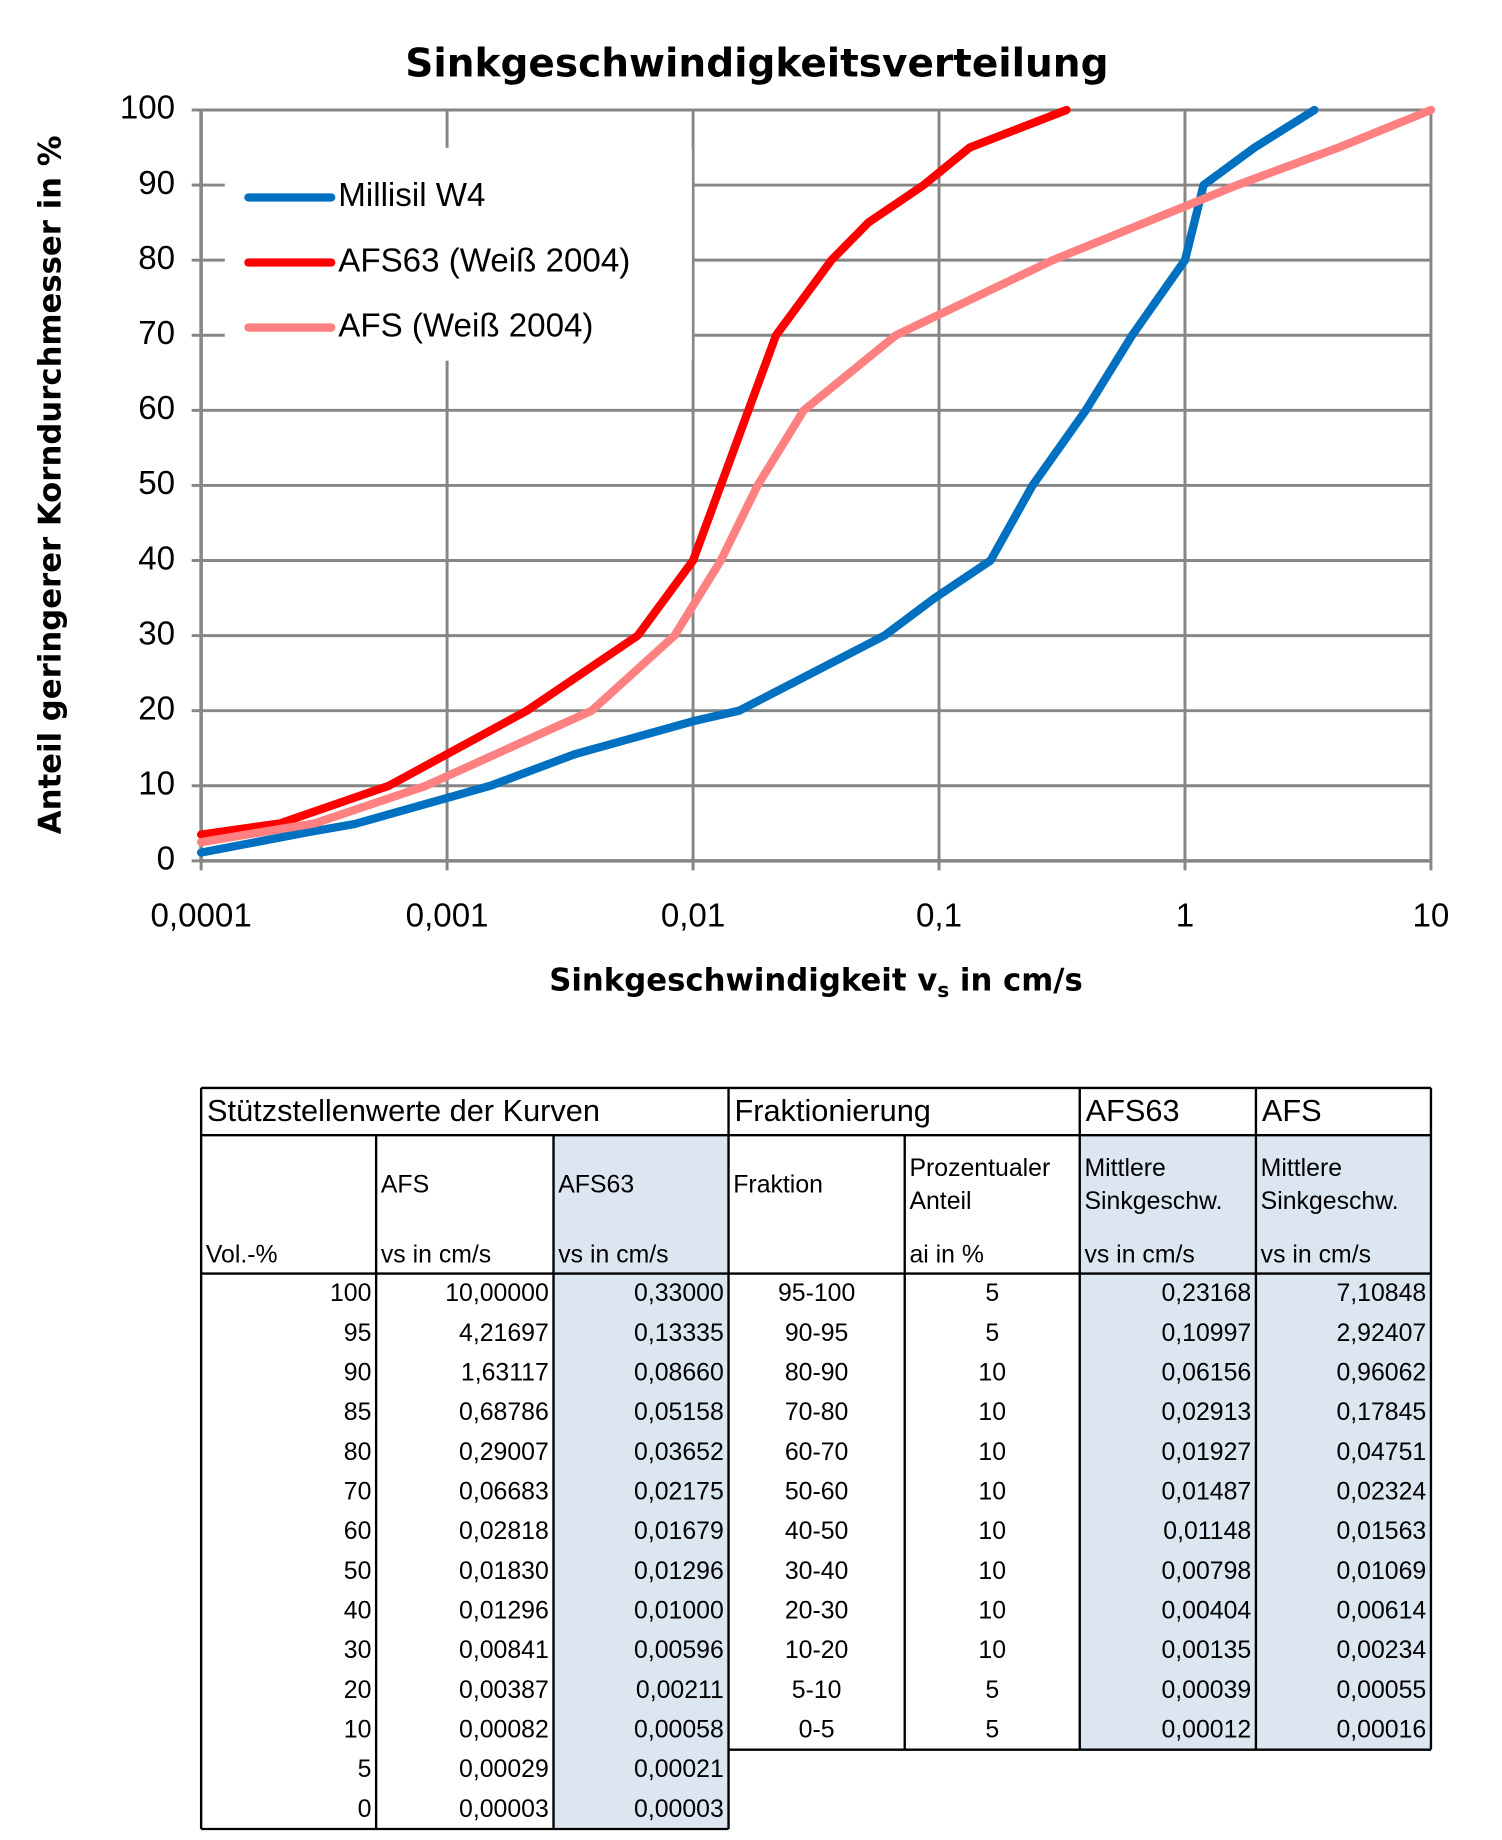  What do you see at coordinates (693, 915) in the screenshot?
I see `x-tick-label: 0,01` at bounding box center [693, 915].